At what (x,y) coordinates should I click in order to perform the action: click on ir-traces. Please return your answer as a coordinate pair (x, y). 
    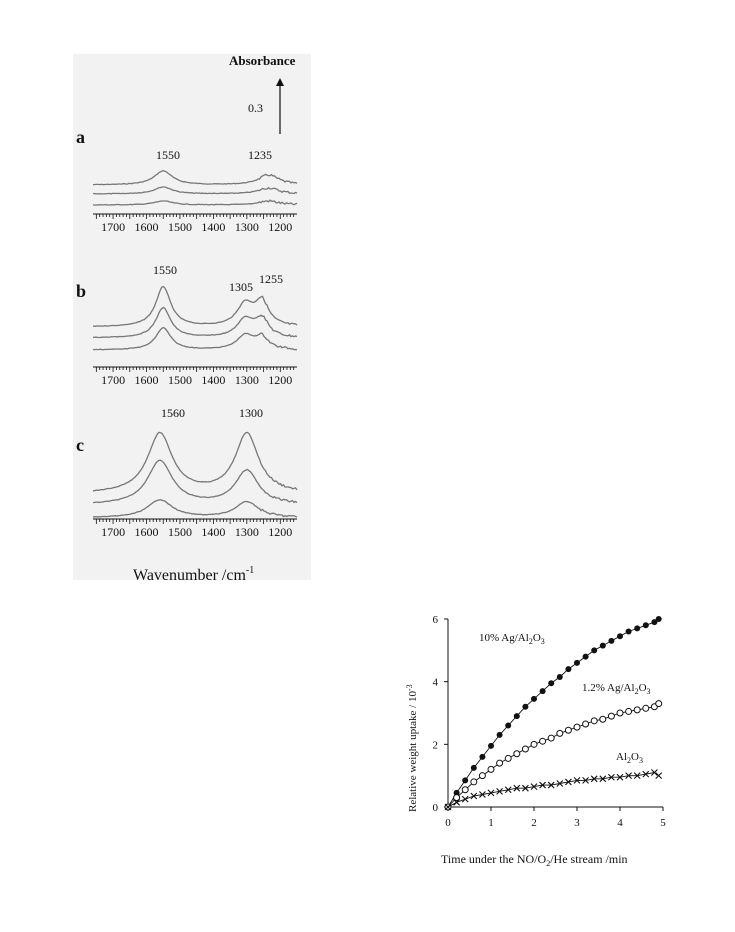
    Looking at the image, I should click on (195, 344).